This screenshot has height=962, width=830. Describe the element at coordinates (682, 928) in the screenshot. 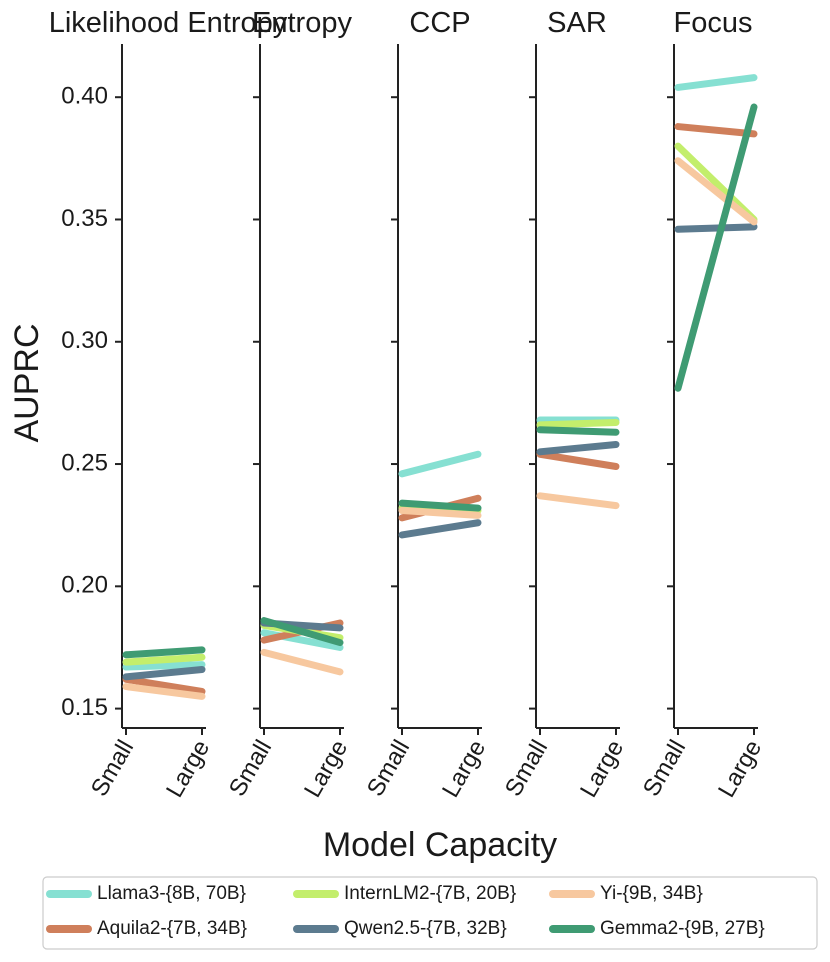

I see `legend-label: Gemma2-{9B, 27B}` at that location.